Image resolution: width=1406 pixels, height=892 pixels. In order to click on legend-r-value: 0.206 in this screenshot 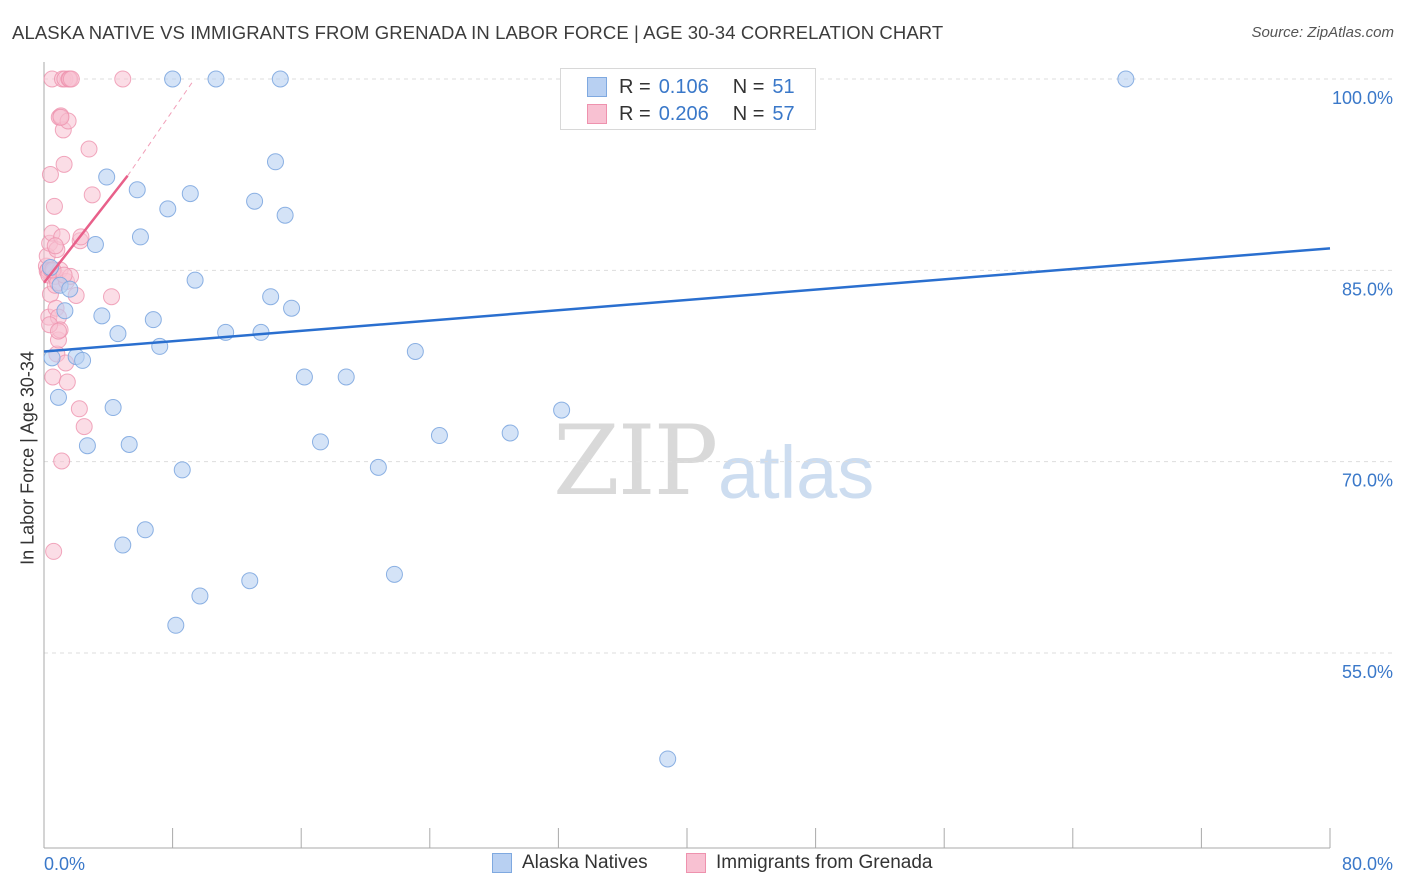, I will do `click(683, 113)`.